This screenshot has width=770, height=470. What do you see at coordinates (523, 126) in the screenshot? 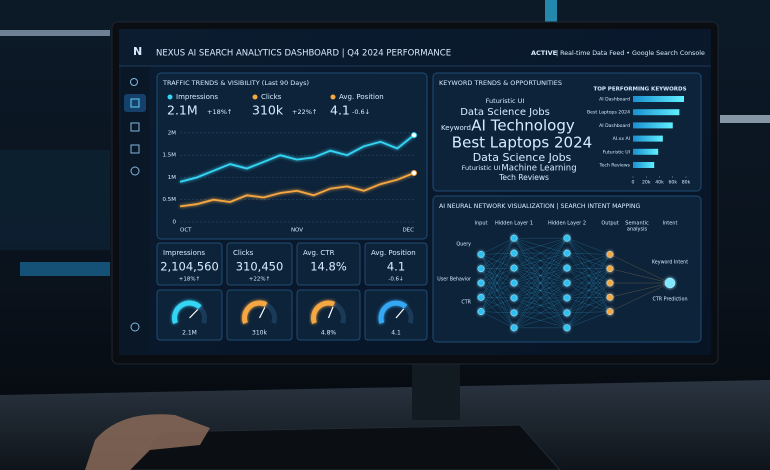
I see `keyword: AI Technology` at bounding box center [523, 126].